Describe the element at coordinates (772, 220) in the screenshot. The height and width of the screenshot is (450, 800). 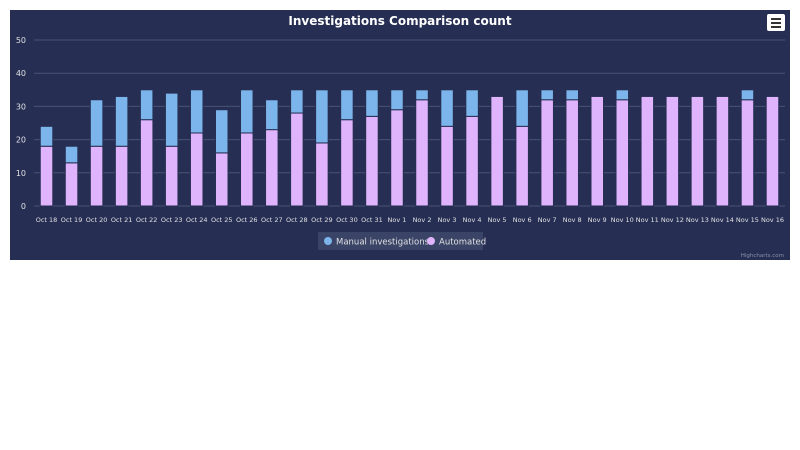
I see `x-tick-label: Nov 16` at that location.